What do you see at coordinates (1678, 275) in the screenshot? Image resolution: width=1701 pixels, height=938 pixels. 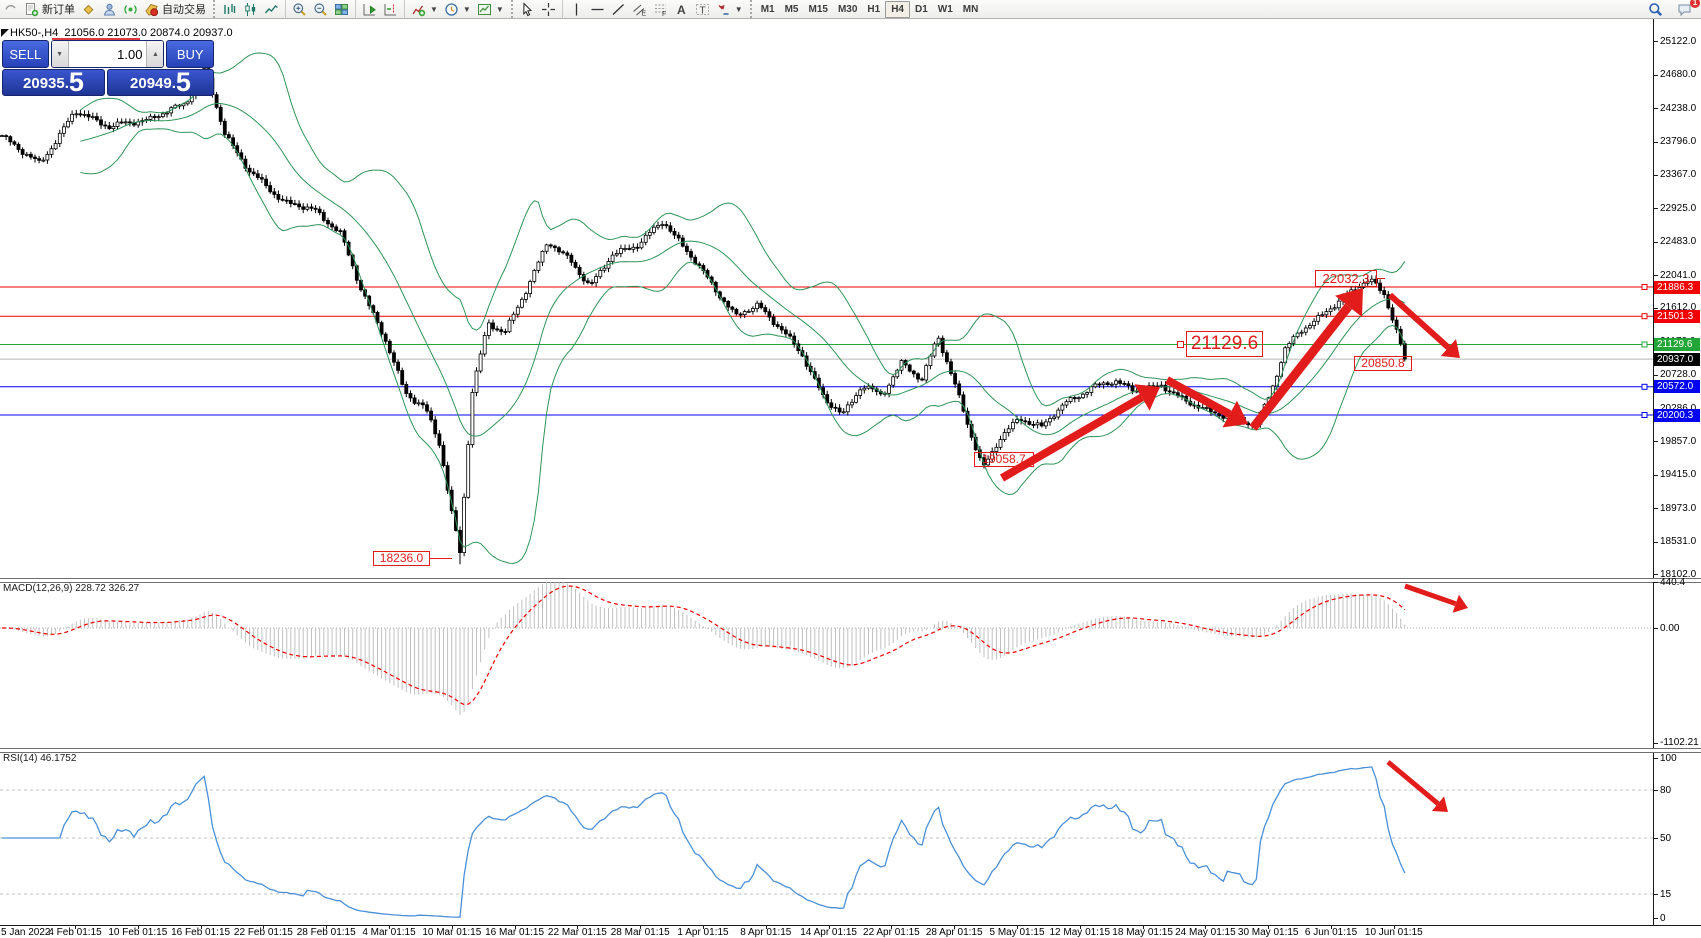 I see `price-axis-label: 22041.0` at bounding box center [1678, 275].